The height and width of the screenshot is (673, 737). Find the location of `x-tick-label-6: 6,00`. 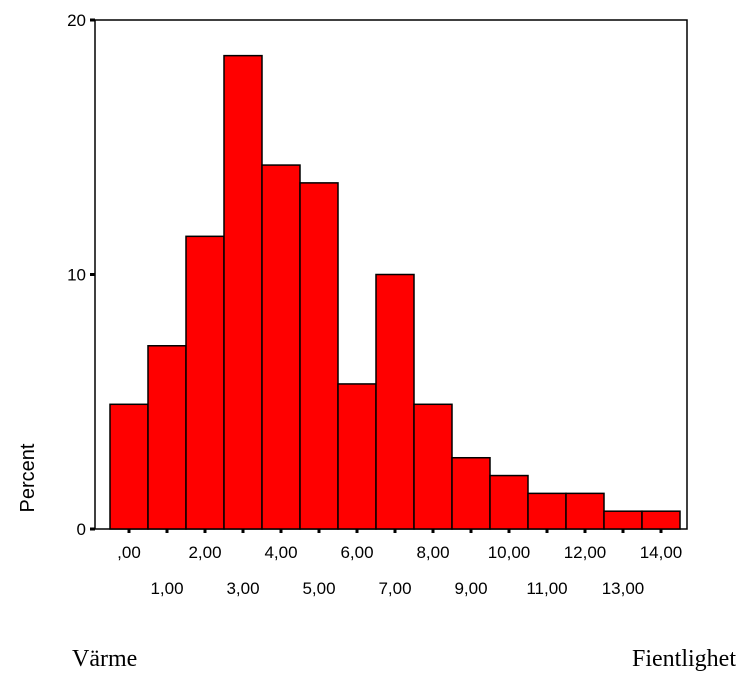

x-tick-label-6: 6,00 is located at coordinates (356, 552).